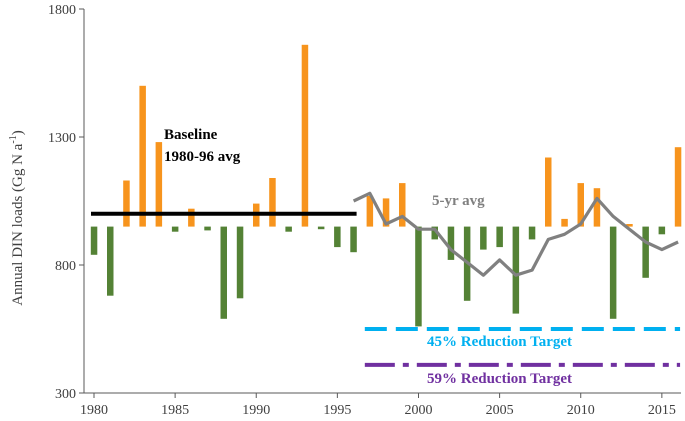 The width and height of the screenshot is (685, 421). What do you see at coordinates (288, 229) in the screenshot?
I see `bar-1992` at bounding box center [288, 229].